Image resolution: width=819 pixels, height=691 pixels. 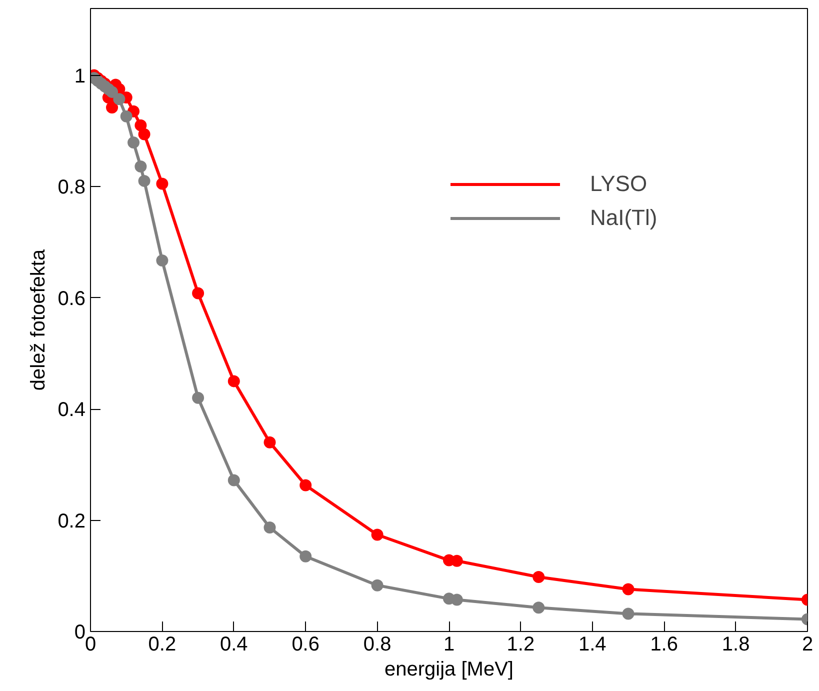 I want to click on x-axis-title: energija [MeV], so click(x=449, y=669).